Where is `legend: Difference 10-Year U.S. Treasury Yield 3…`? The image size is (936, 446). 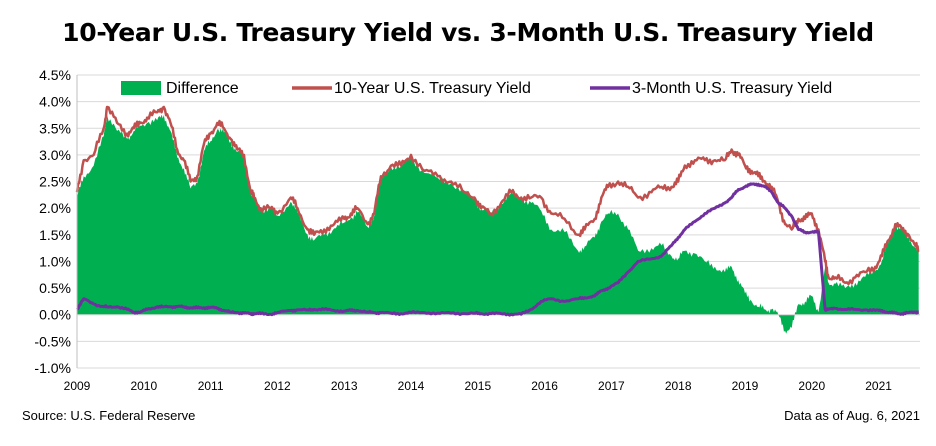
legend: Difference 10-Year U.S. Treasury Yield 3… is located at coordinates (495, 88).